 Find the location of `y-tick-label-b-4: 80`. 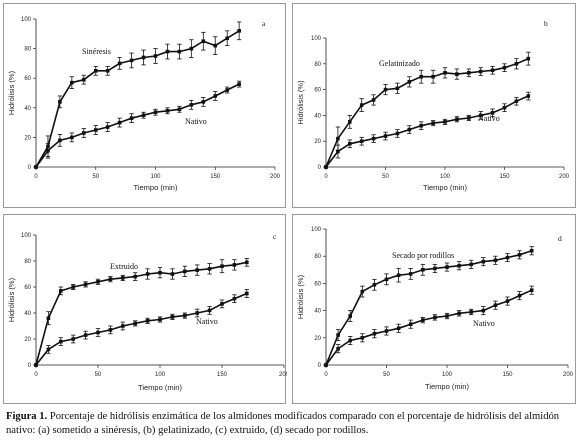

y-tick-label-b-4: 80 is located at coordinates (317, 65).